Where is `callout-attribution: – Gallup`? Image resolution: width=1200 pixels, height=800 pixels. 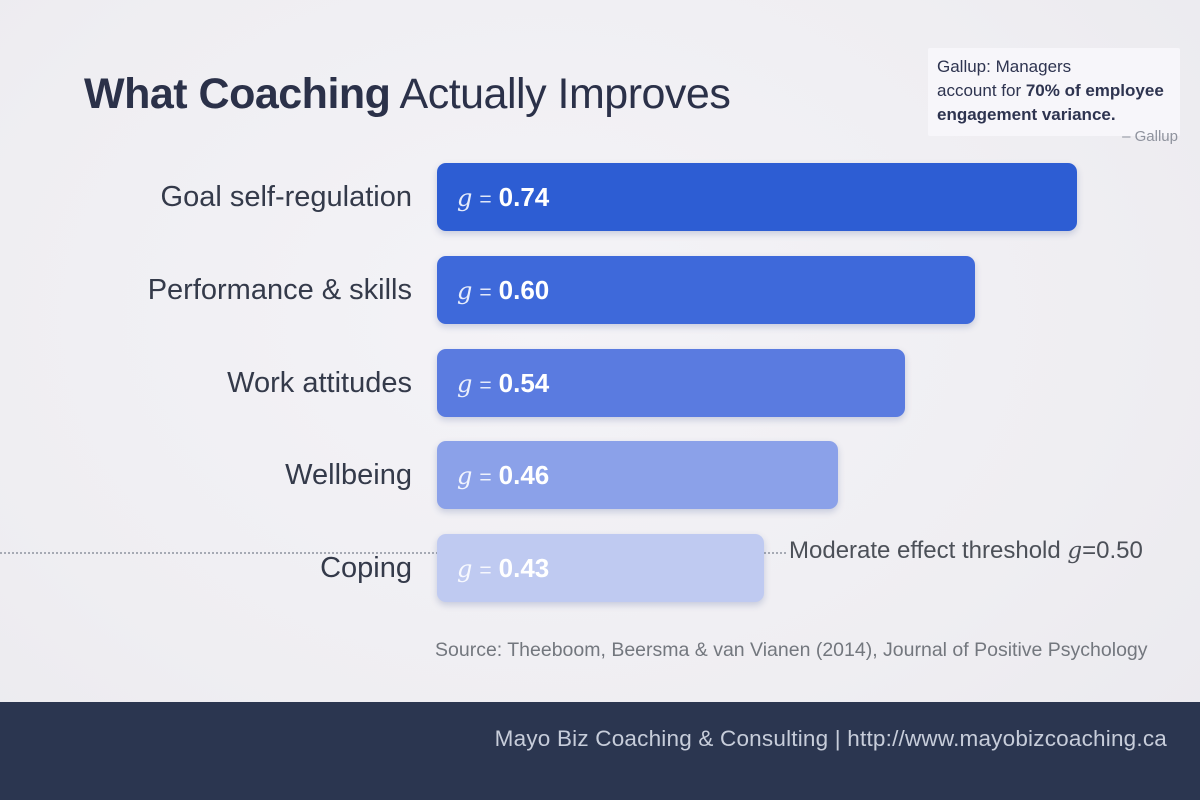 callout-attribution: – Gallup is located at coordinates (1150, 136).